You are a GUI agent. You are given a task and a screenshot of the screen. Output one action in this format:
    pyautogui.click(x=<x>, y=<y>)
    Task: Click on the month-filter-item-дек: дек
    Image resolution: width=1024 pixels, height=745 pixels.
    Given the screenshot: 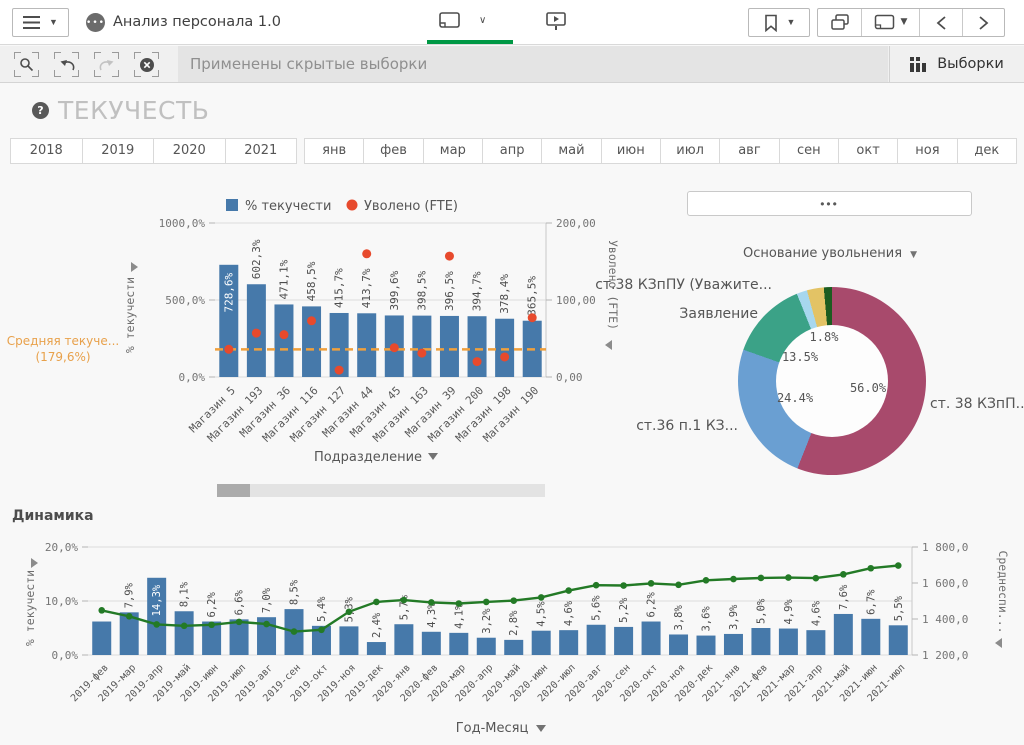 What is the action you would take?
    pyautogui.click(x=986, y=151)
    